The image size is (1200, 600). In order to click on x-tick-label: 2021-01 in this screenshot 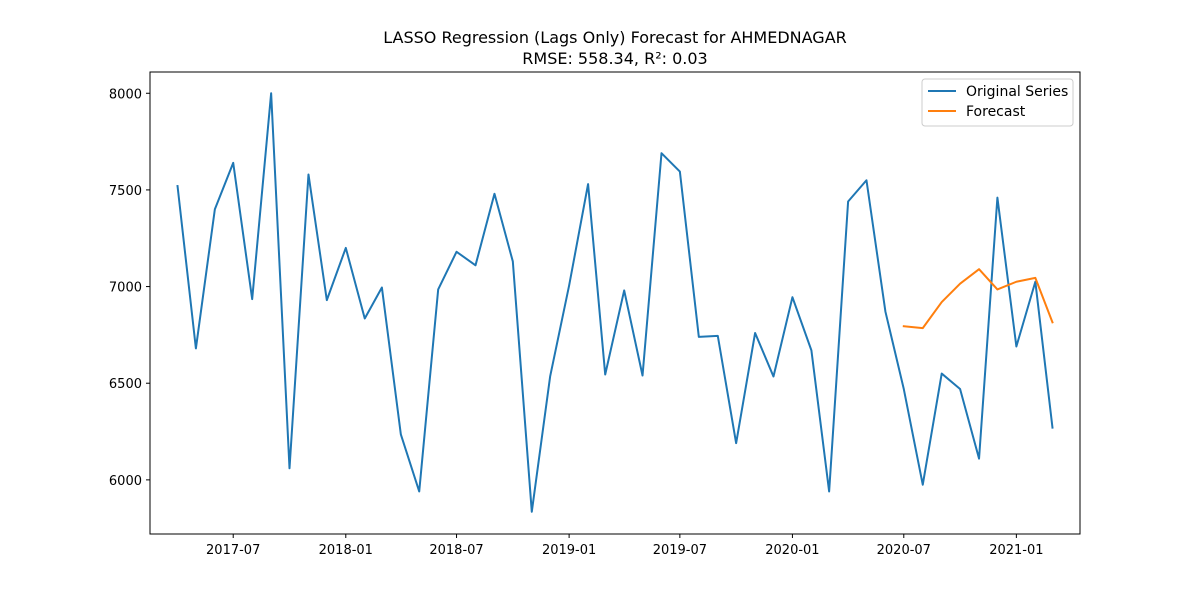, I will do `click(1016, 550)`.